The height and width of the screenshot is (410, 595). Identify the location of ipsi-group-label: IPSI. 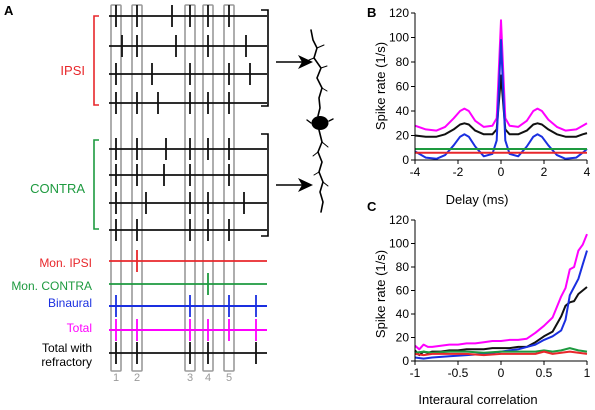
(72, 70).